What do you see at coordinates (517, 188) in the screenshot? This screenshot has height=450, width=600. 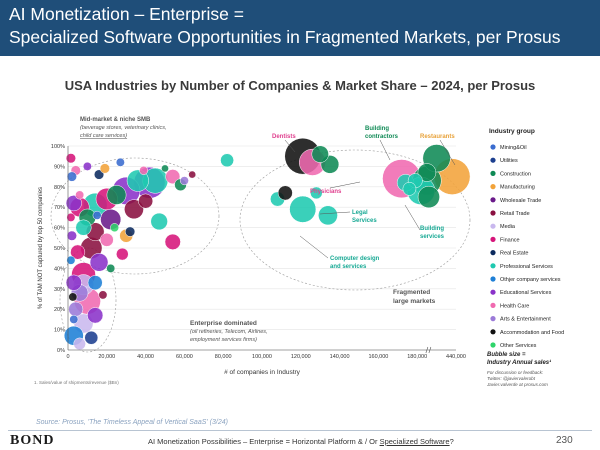 I see `legend-label: Manufacturing` at bounding box center [517, 188].